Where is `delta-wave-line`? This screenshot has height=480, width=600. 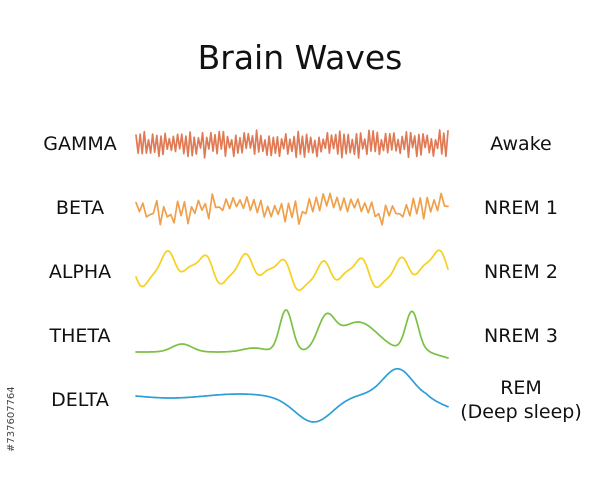
delta-wave-line is located at coordinates (292, 395).